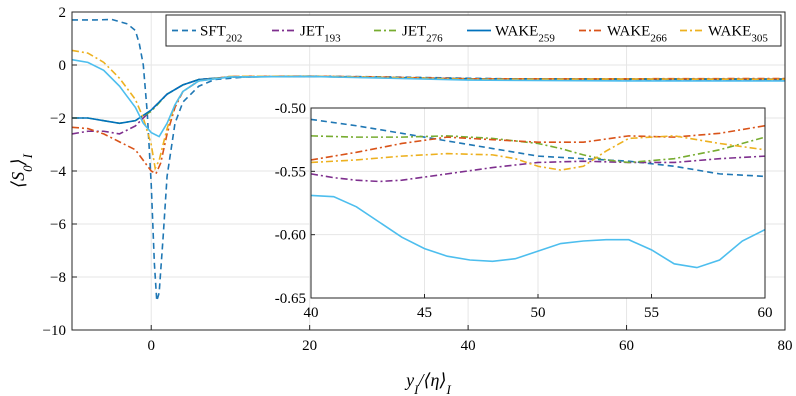 The image size is (796, 396). What do you see at coordinates (21, 170) in the screenshot?
I see `y-axis-label: ⟨S0⟩I` at bounding box center [21, 170].